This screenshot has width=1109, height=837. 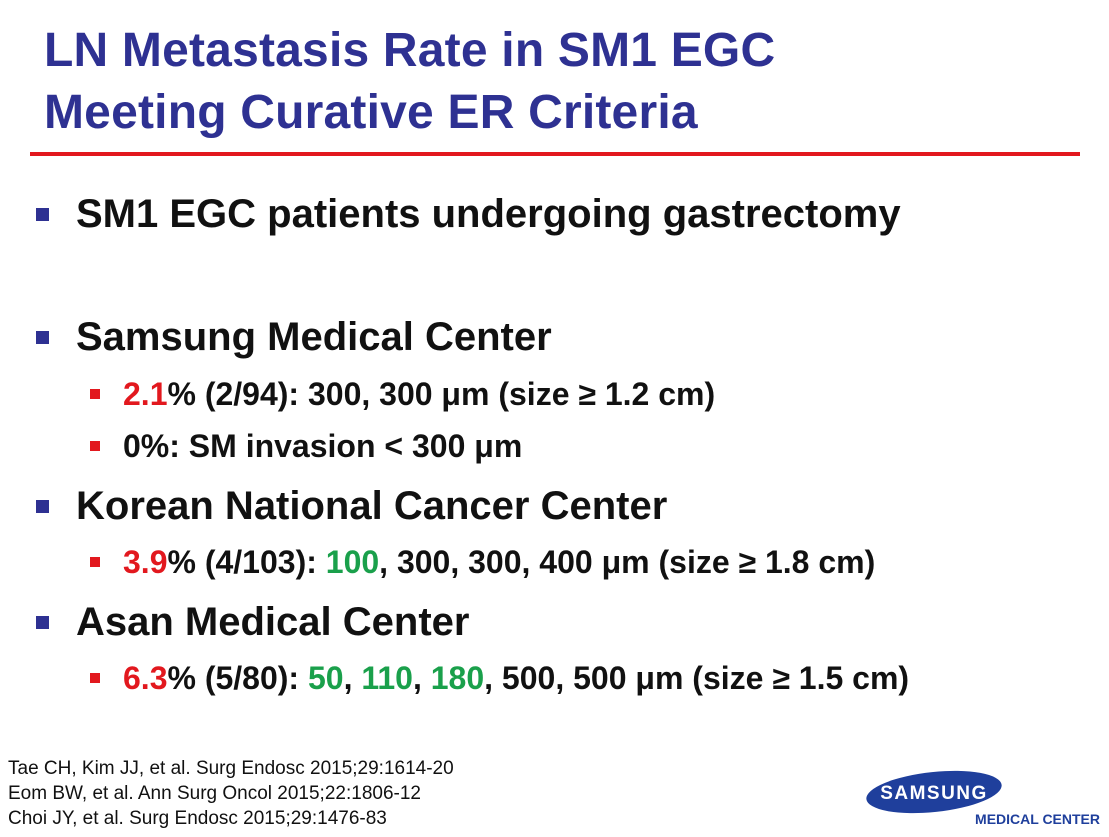 I want to click on rate-detail: , 300, 300, 400 μm (size ≥ 1.8 cm), so click(x=627, y=562).